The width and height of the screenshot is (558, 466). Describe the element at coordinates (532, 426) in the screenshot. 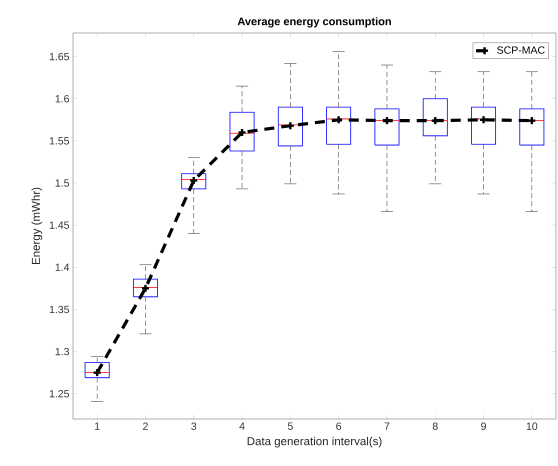

I see `x-tick-label: 10` at that location.